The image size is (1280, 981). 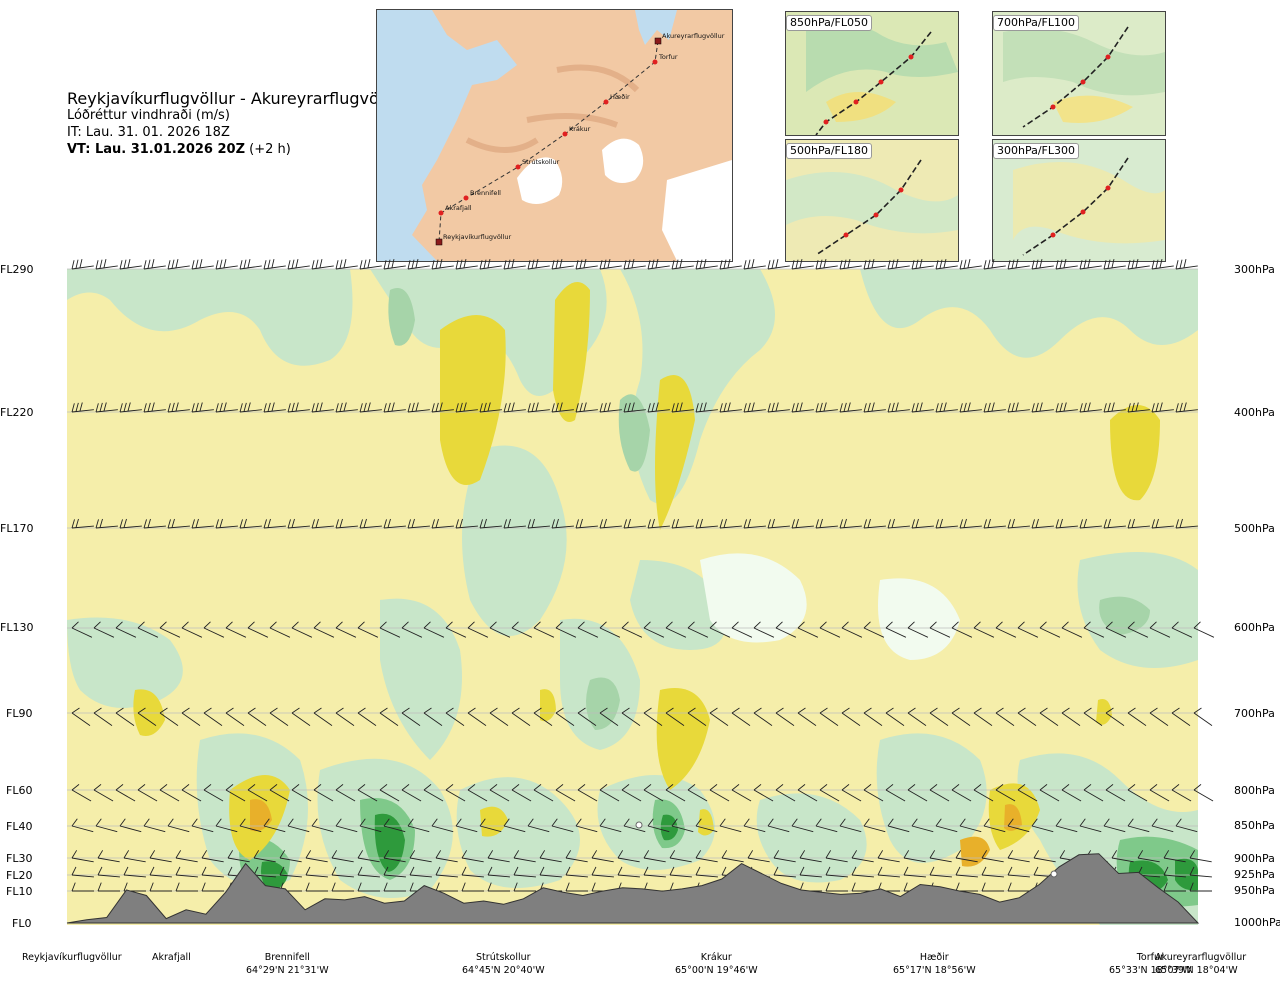 What do you see at coordinates (548, 141) in the screenshot?
I see `route-line` at bounding box center [548, 141].